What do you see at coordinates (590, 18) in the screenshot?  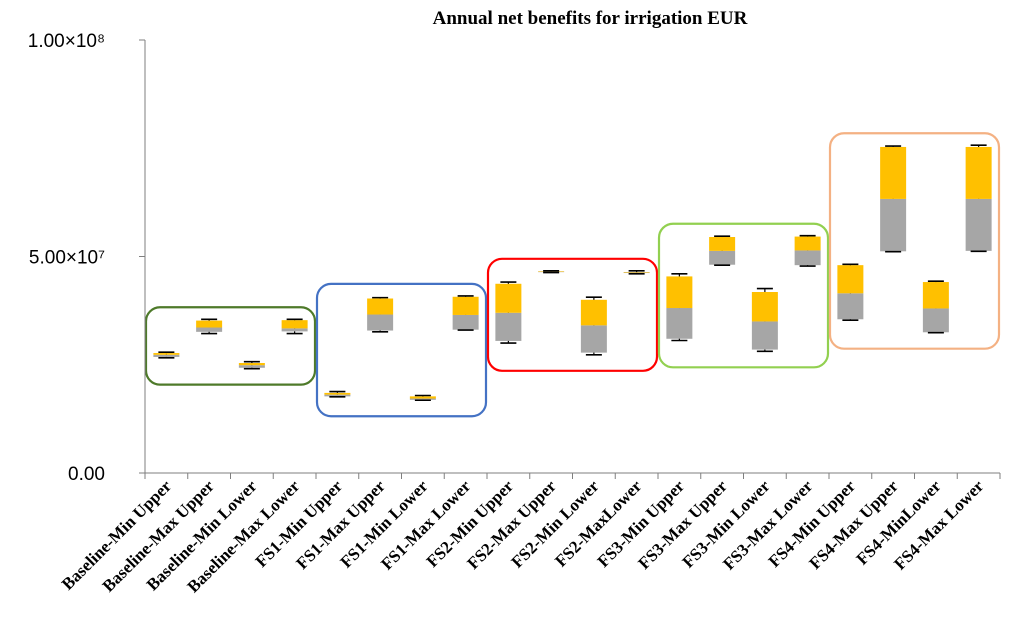 I see `chart-title: Annual net benefits for irrigation EUR` at bounding box center [590, 18].